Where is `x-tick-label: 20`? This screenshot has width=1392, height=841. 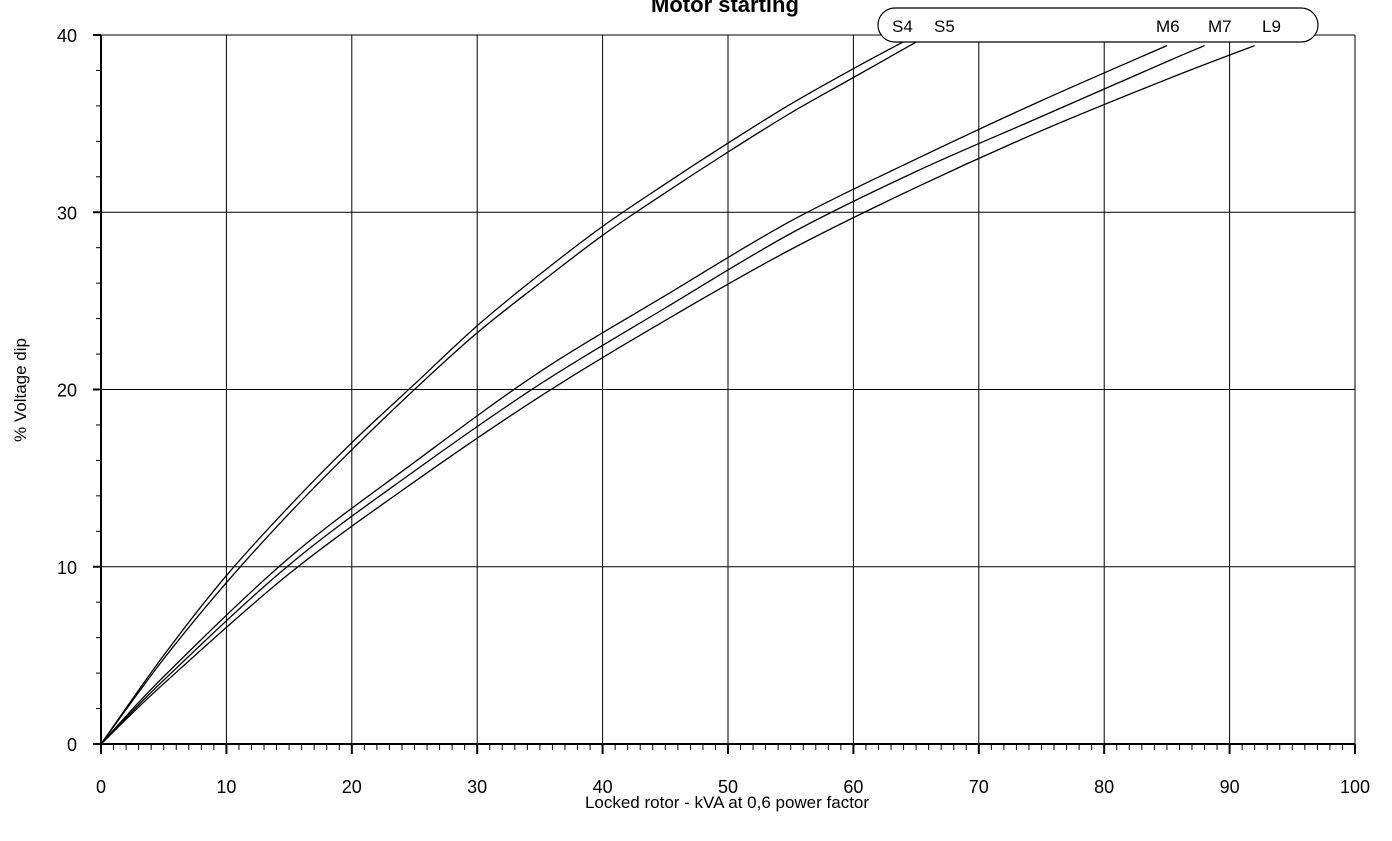 x-tick-label: 20 is located at coordinates (352, 787).